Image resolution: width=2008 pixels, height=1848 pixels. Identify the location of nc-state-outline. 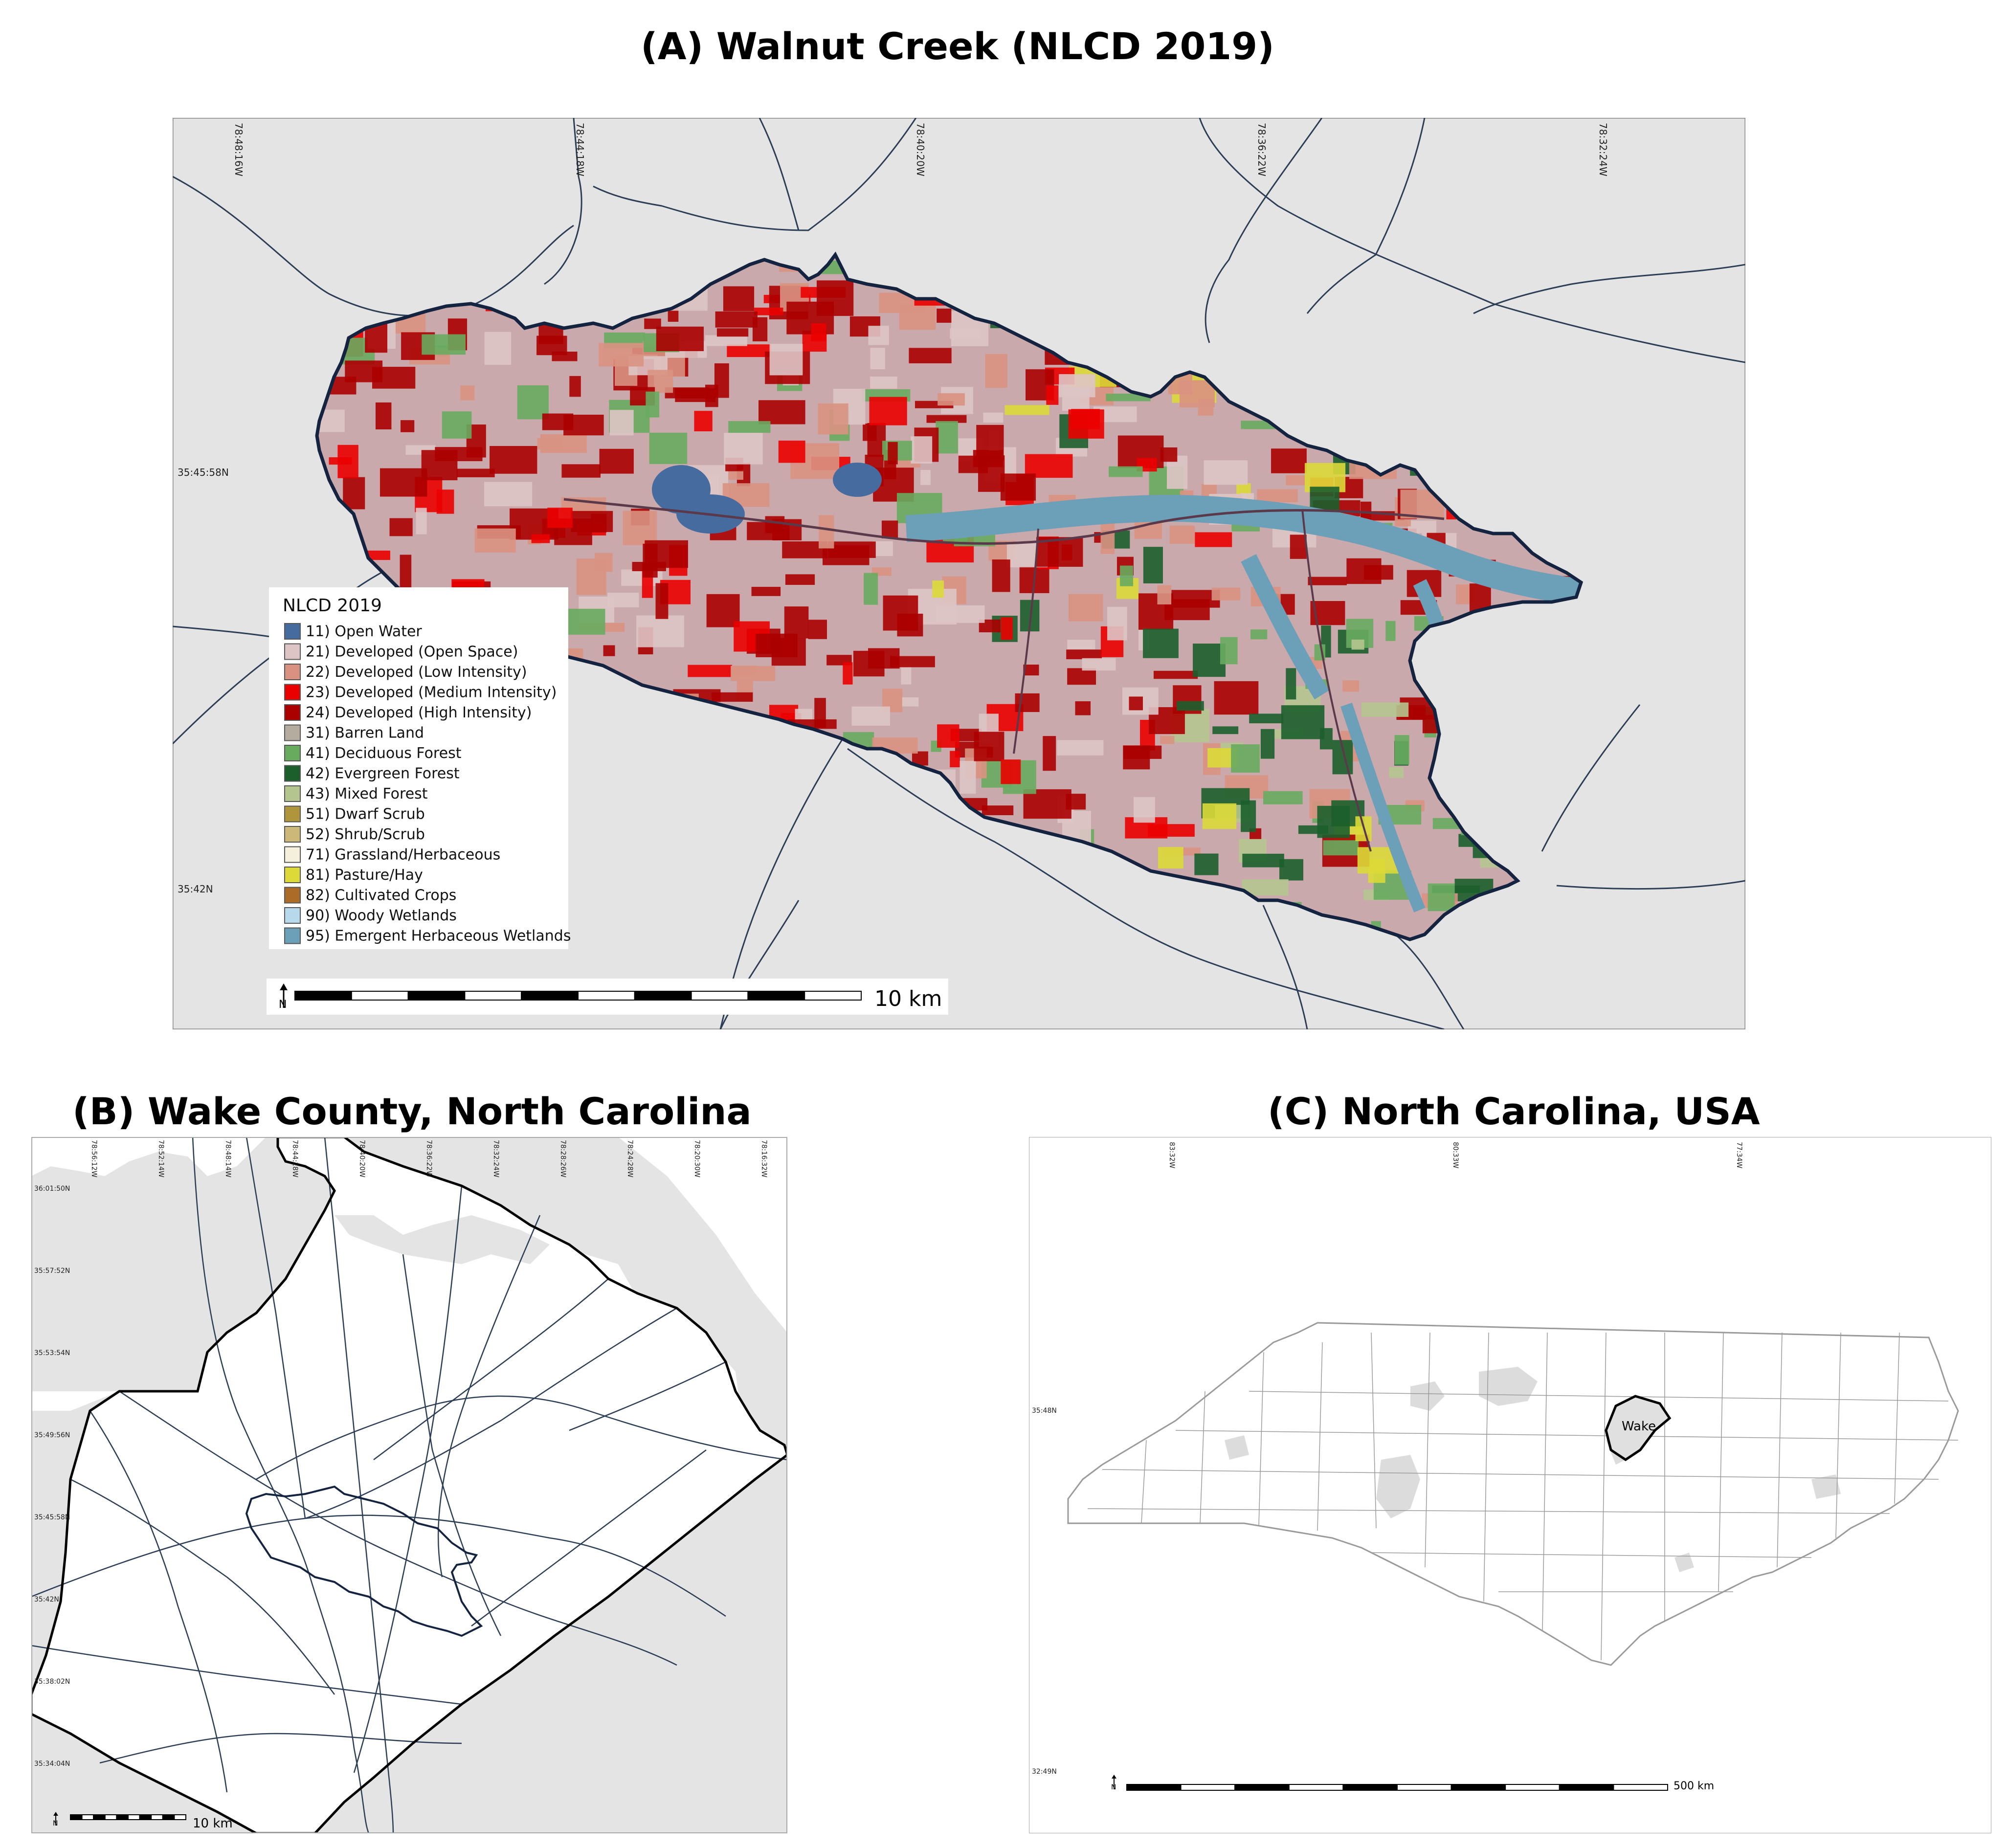
(1513, 1494).